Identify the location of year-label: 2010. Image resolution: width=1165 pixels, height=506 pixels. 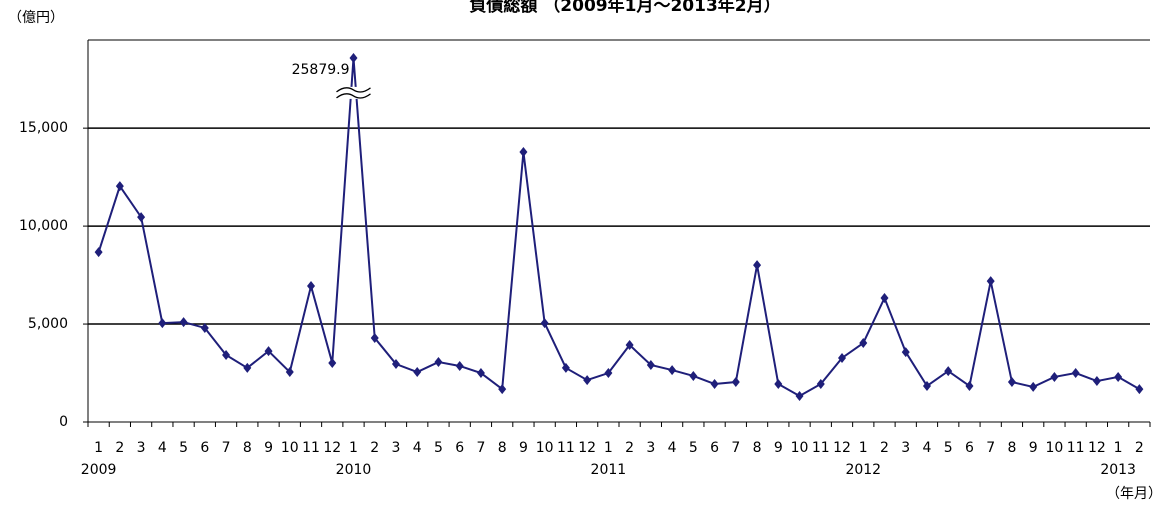
(354, 470).